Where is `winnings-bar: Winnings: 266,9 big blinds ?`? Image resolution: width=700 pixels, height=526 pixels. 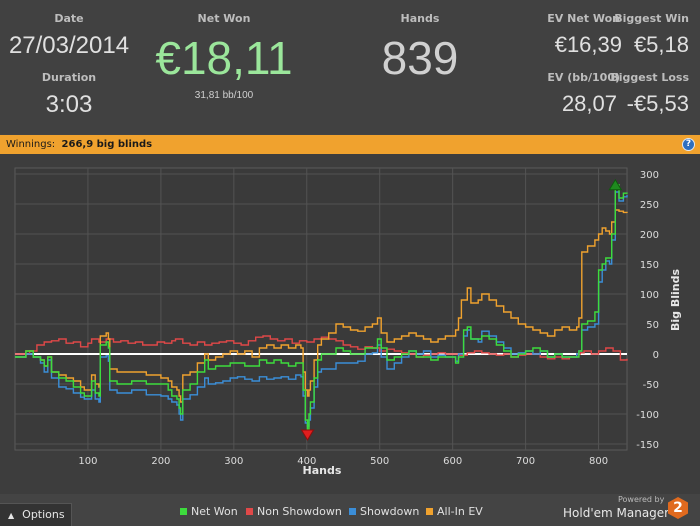 winnings-bar: Winnings: 266,9 big blinds ? is located at coordinates (350, 144).